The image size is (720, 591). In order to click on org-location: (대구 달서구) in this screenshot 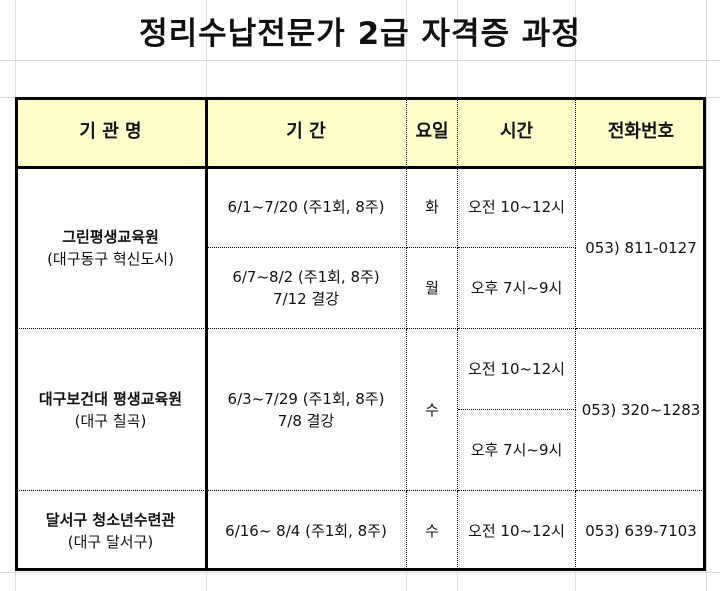, I will do `click(110, 542)`.